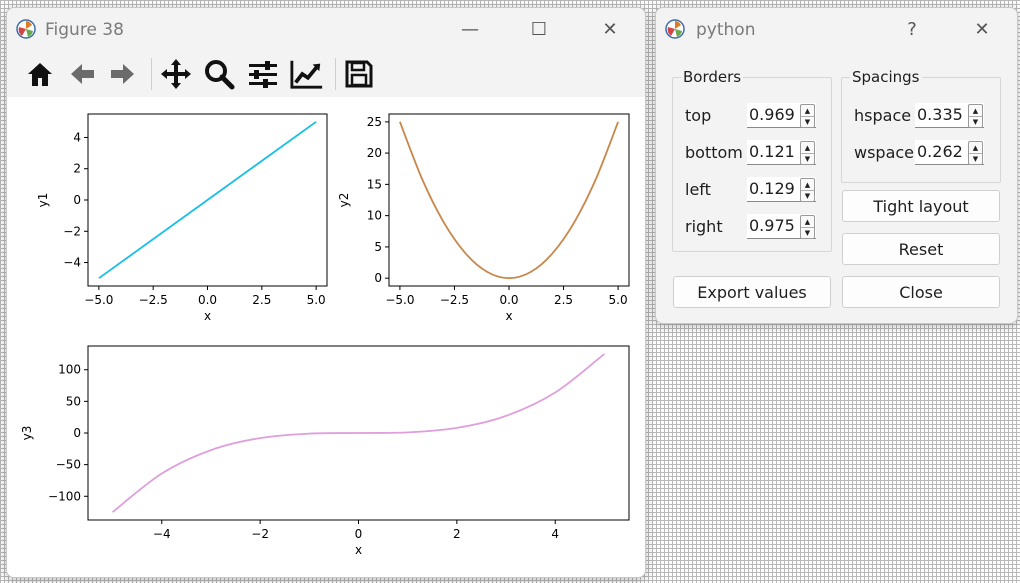 The height and width of the screenshot is (583, 1020). What do you see at coordinates (326, 29) in the screenshot?
I see `figure-titlebar: Figure 38 — ☐ ✕` at bounding box center [326, 29].